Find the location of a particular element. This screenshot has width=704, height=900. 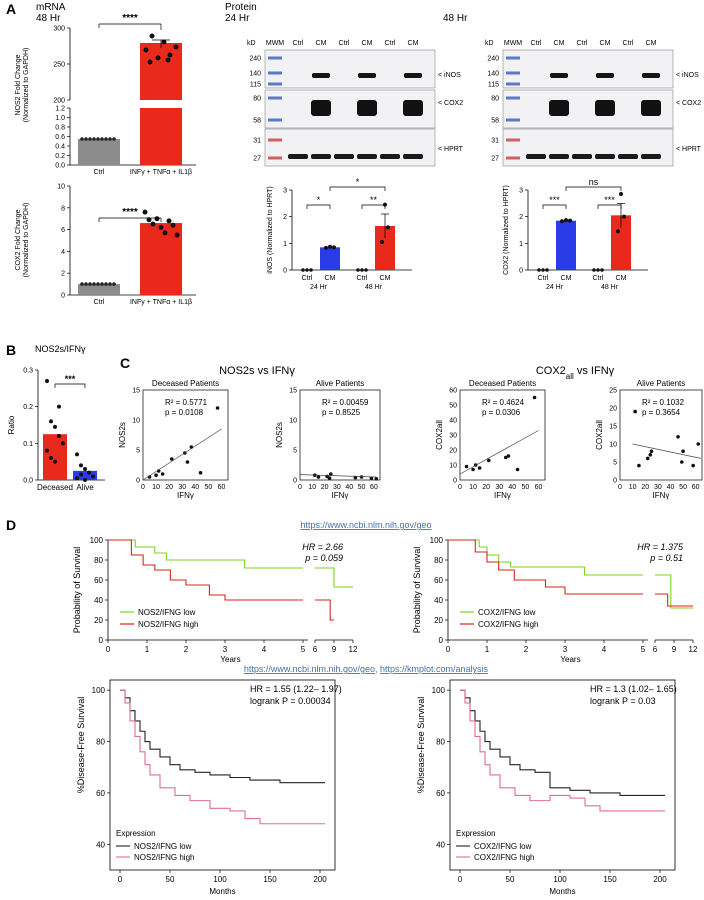

scatter-r2: R² = 0.5771 is located at coordinates (186, 402).